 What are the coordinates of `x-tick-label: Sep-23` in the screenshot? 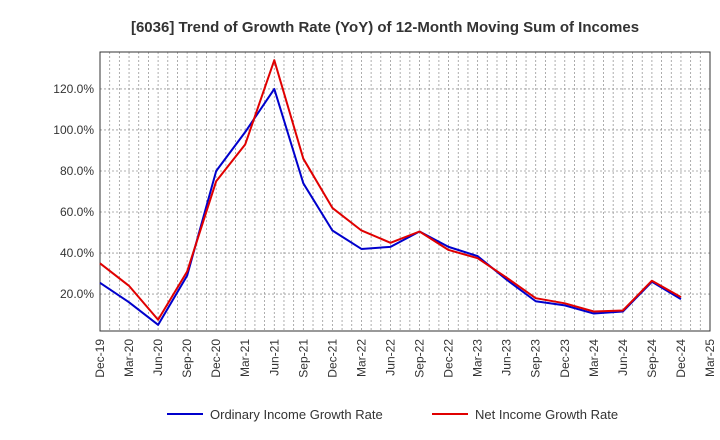 It's located at (536, 358).